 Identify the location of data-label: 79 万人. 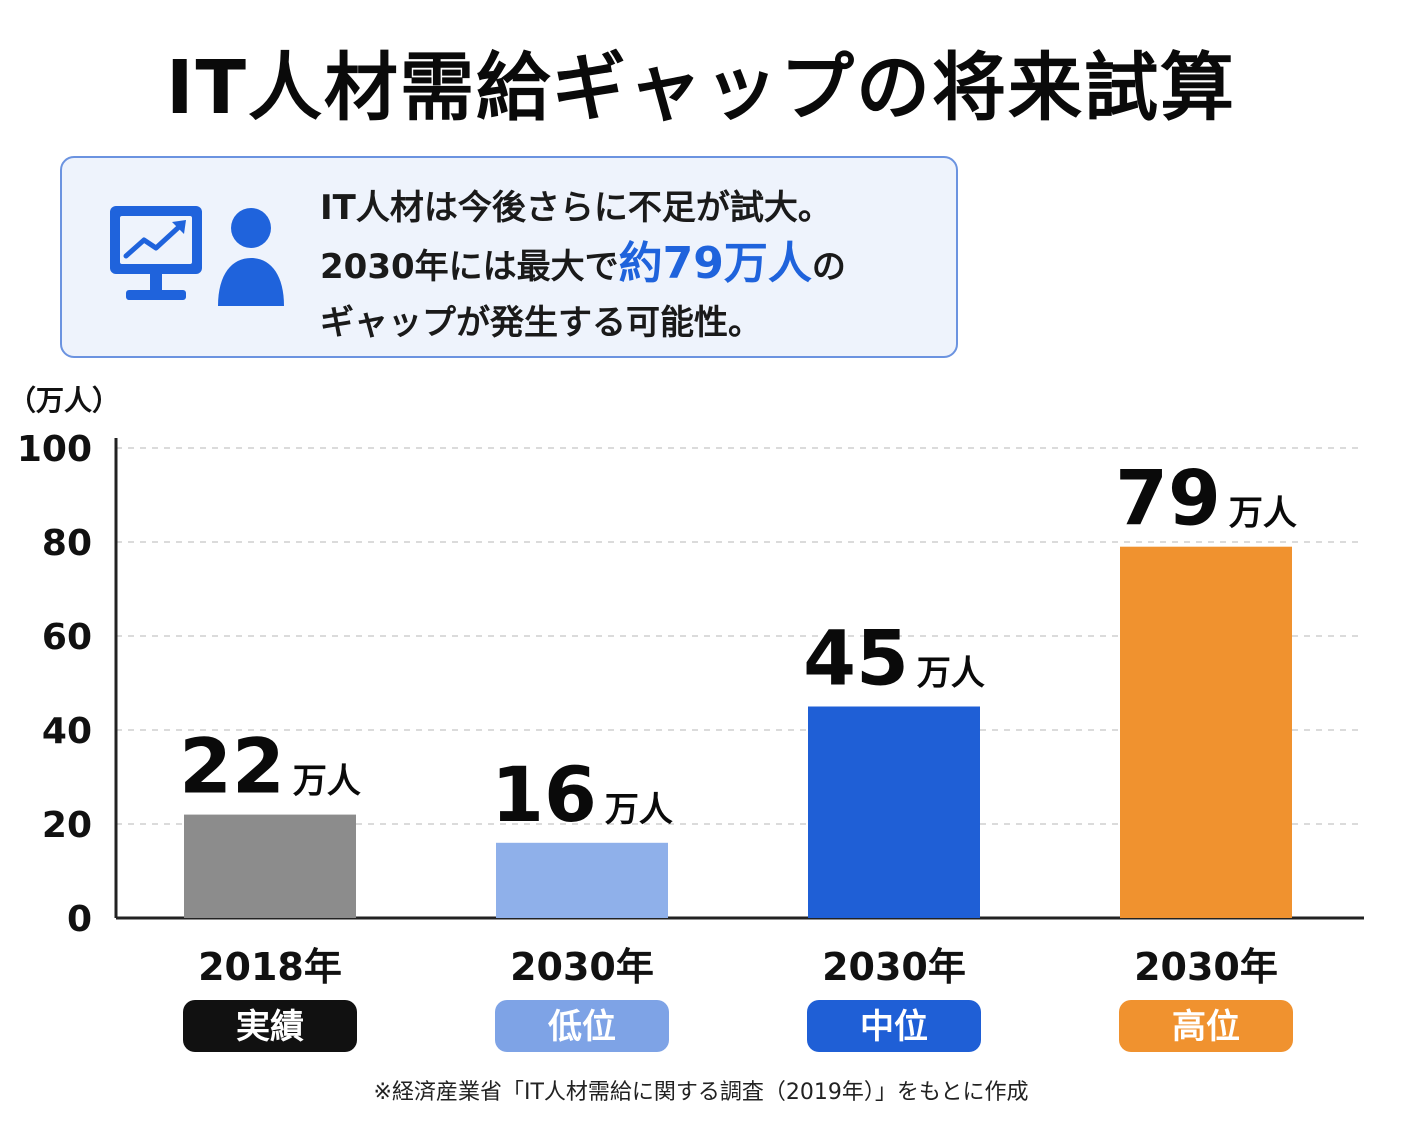
(1206, 498).